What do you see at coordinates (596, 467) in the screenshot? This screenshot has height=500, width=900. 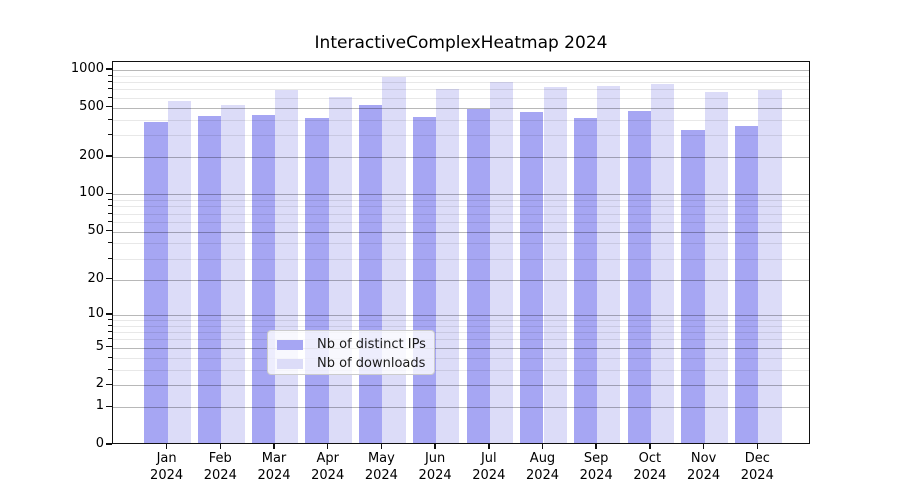 I see `x-tick-label-sep: Sep 2024` at bounding box center [596, 467].